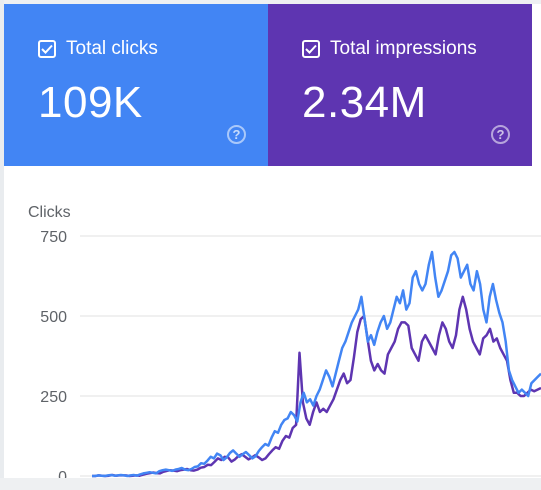  What do you see at coordinates (112, 48) in the screenshot?
I see `total-clicks-label: Total clicks` at bounding box center [112, 48].